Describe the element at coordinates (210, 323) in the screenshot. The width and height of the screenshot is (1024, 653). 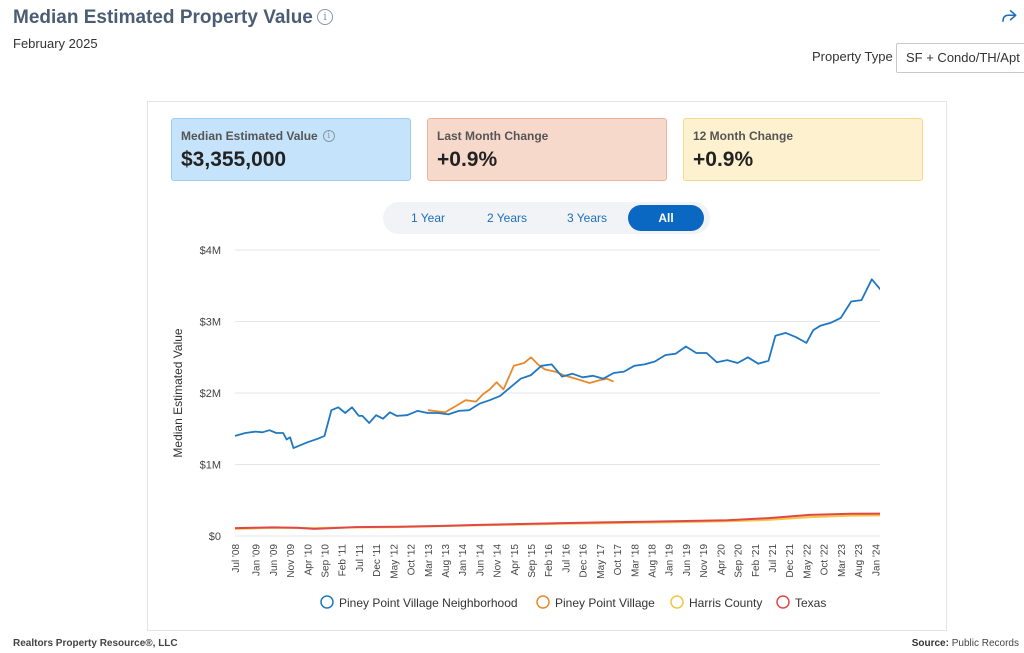
I see `y-tick-label: $3M` at that location.